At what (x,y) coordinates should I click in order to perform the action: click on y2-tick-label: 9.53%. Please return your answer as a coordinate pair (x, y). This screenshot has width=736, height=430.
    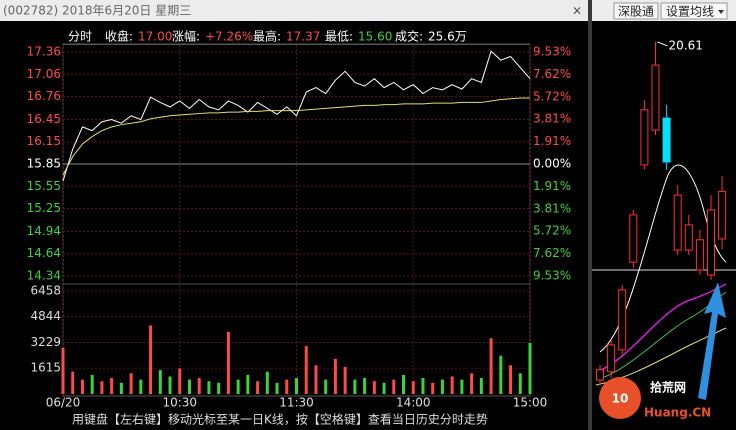
    Looking at the image, I should click on (552, 52).